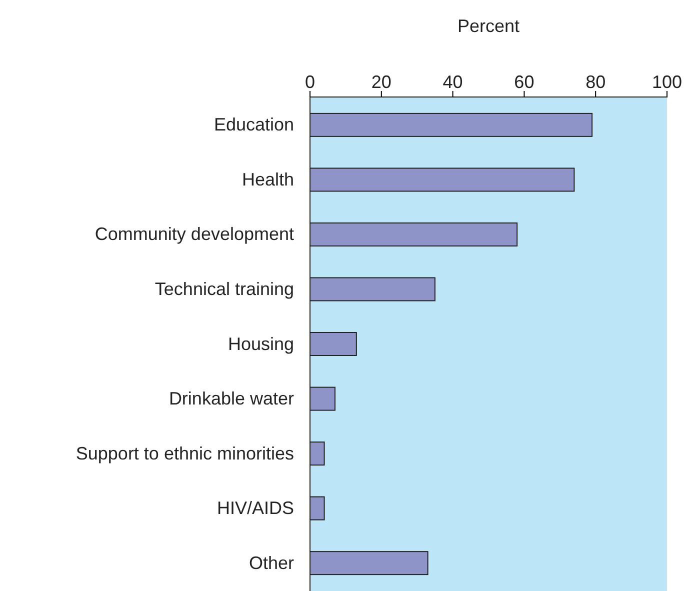 This screenshot has width=690, height=591. Describe the element at coordinates (185, 453) in the screenshot. I see `y-tick-label: Support to ethnic minorities` at that location.